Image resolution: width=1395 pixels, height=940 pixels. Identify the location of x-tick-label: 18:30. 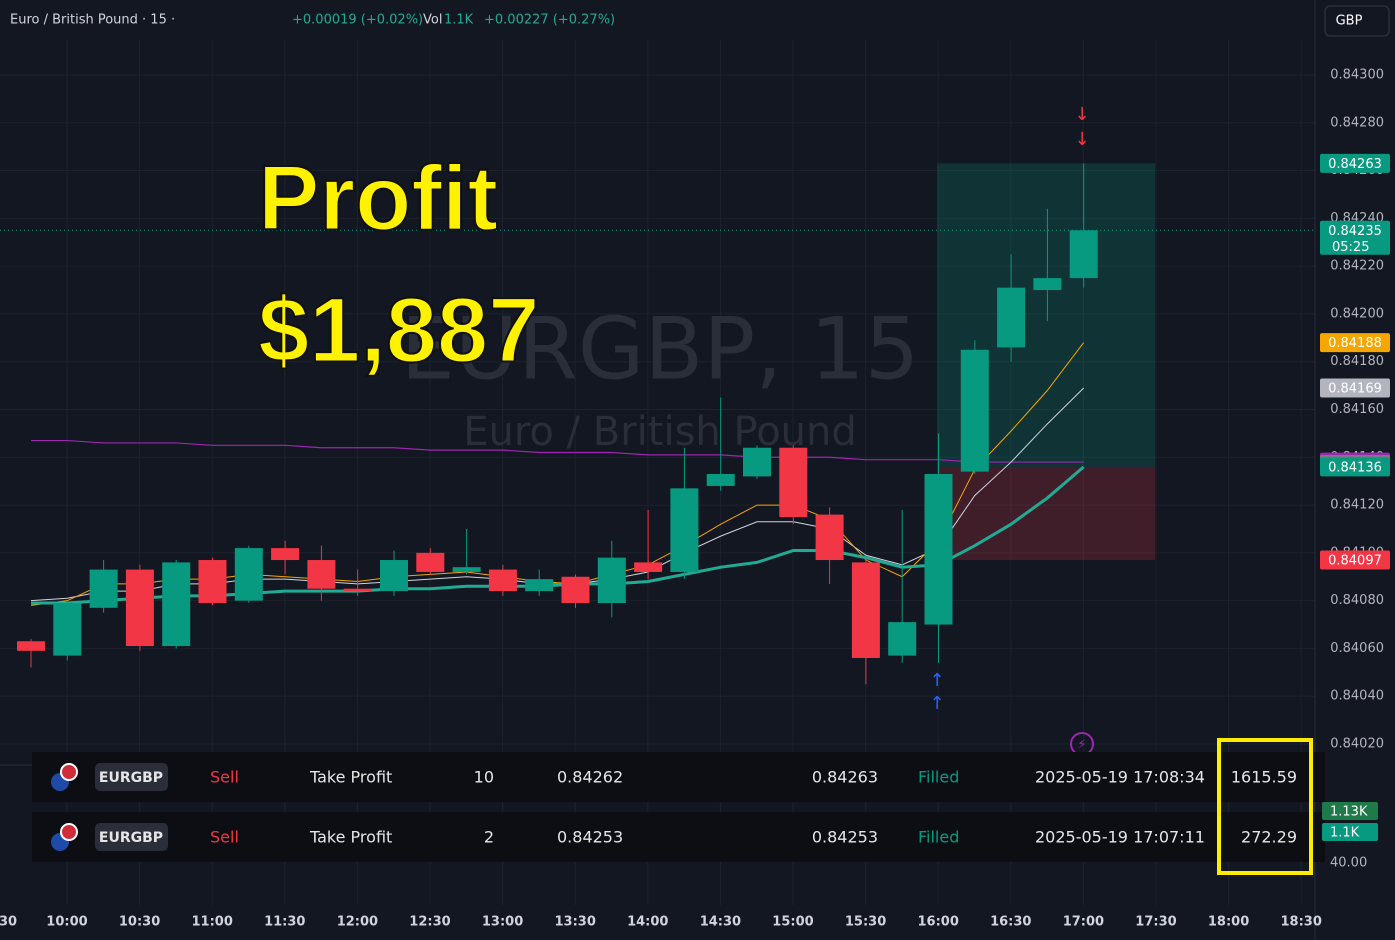
(1301, 922).